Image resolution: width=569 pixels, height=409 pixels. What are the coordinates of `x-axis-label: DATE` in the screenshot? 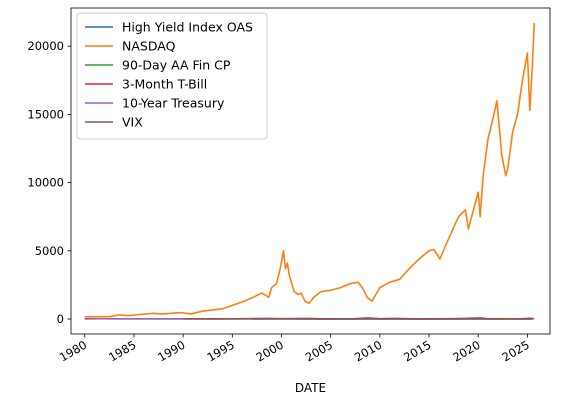 It's located at (310, 388).